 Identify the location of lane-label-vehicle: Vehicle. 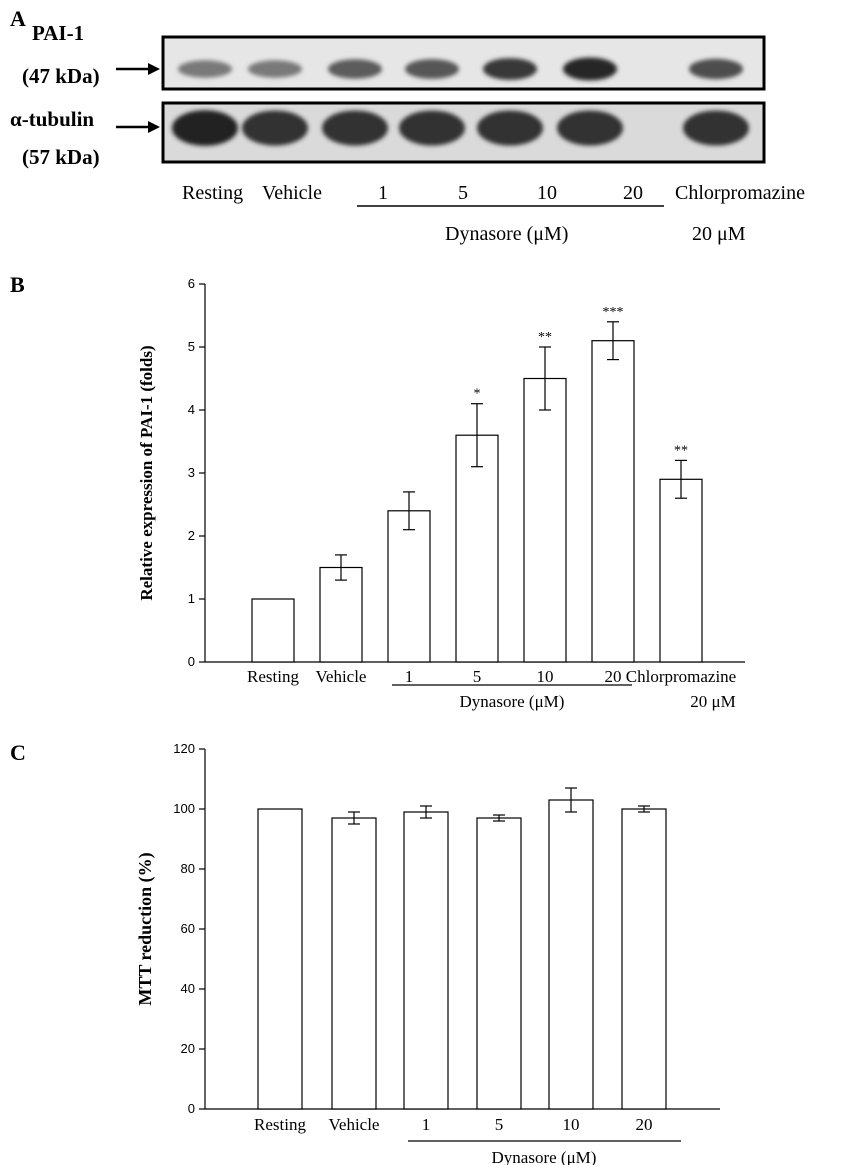
(292, 193).